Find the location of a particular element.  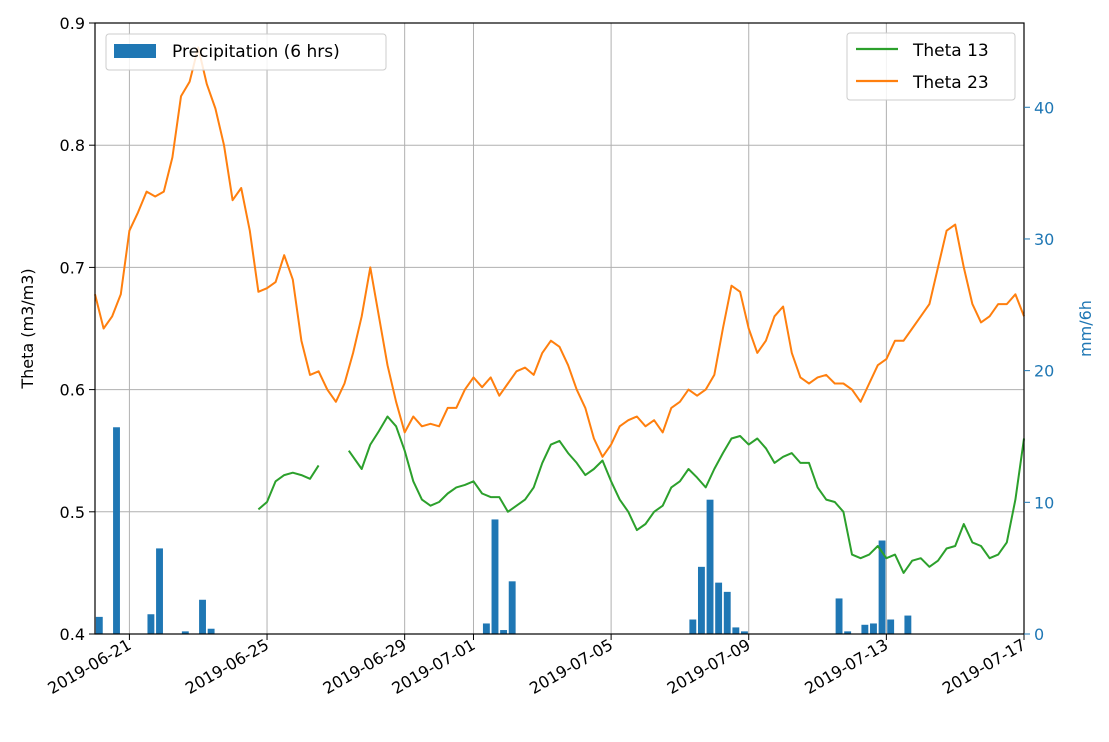

y2-tick-label: 40 is located at coordinates (1044, 107).